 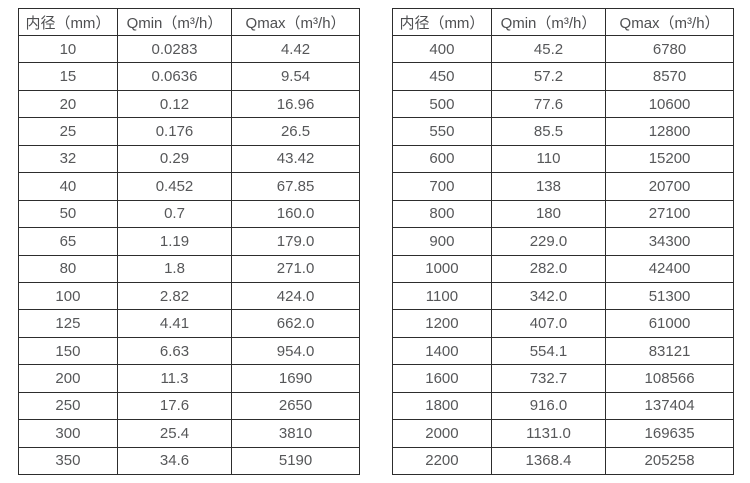 What do you see at coordinates (68, 323) in the screenshot?
I see `table-cell: 125` at bounding box center [68, 323].